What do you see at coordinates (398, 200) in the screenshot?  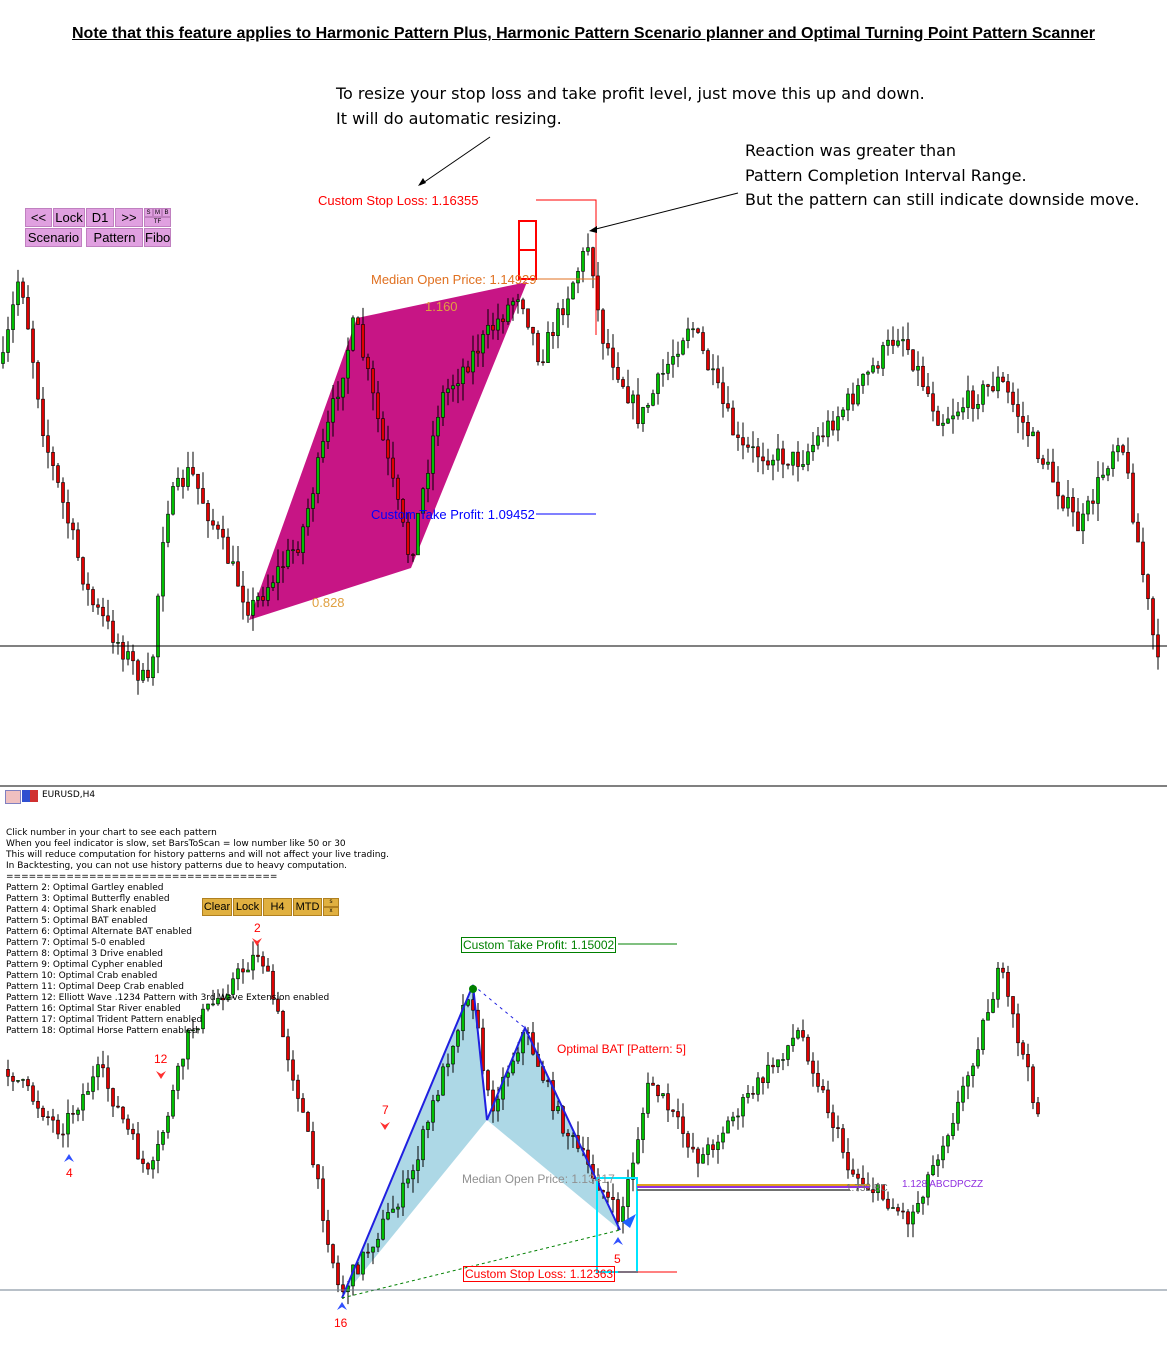 I see `stop-loss-label: Custom Stop Loss: 1.16355` at bounding box center [398, 200].